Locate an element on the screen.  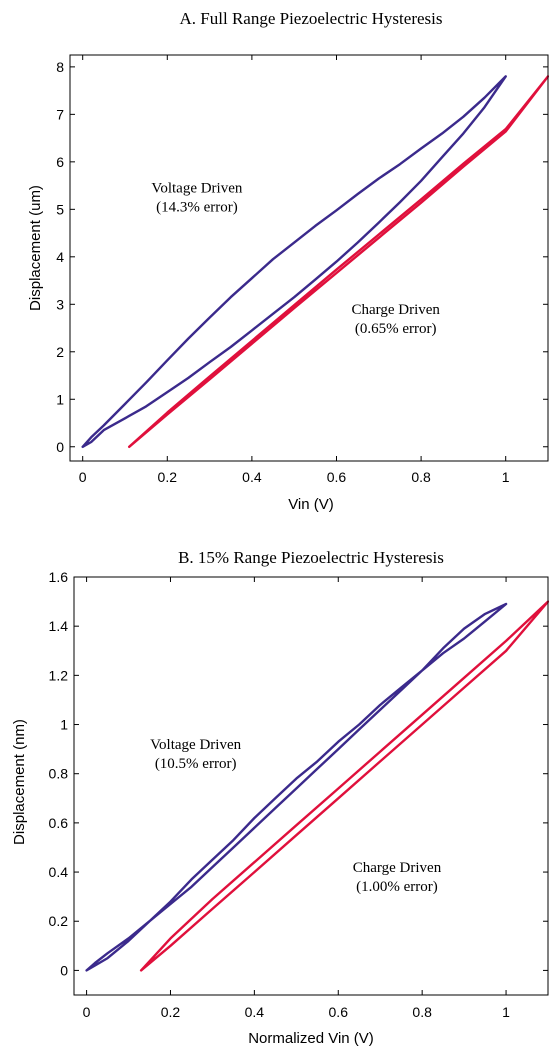
chart-b-annotation: Voltage Driven (10.5% error) is located at coordinates (195, 754).